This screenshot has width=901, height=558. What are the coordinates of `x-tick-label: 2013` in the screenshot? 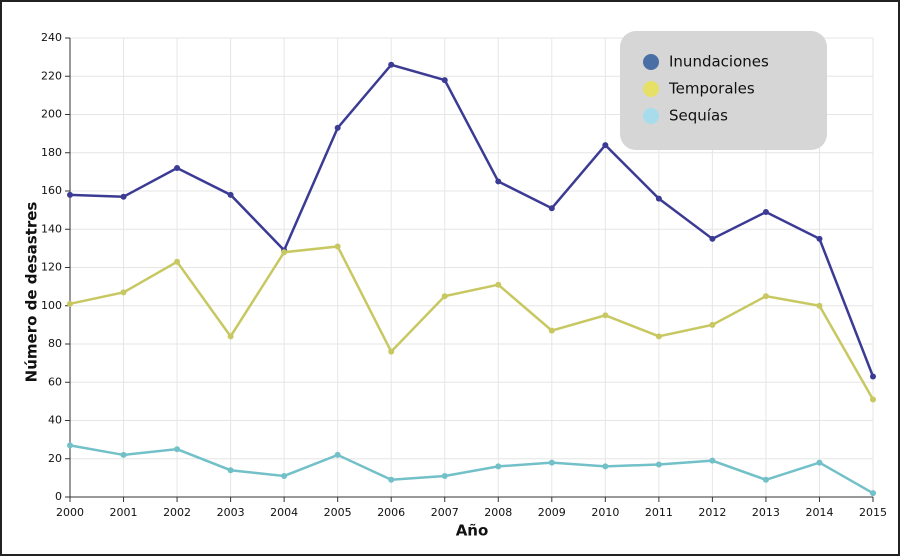 It's located at (766, 512).